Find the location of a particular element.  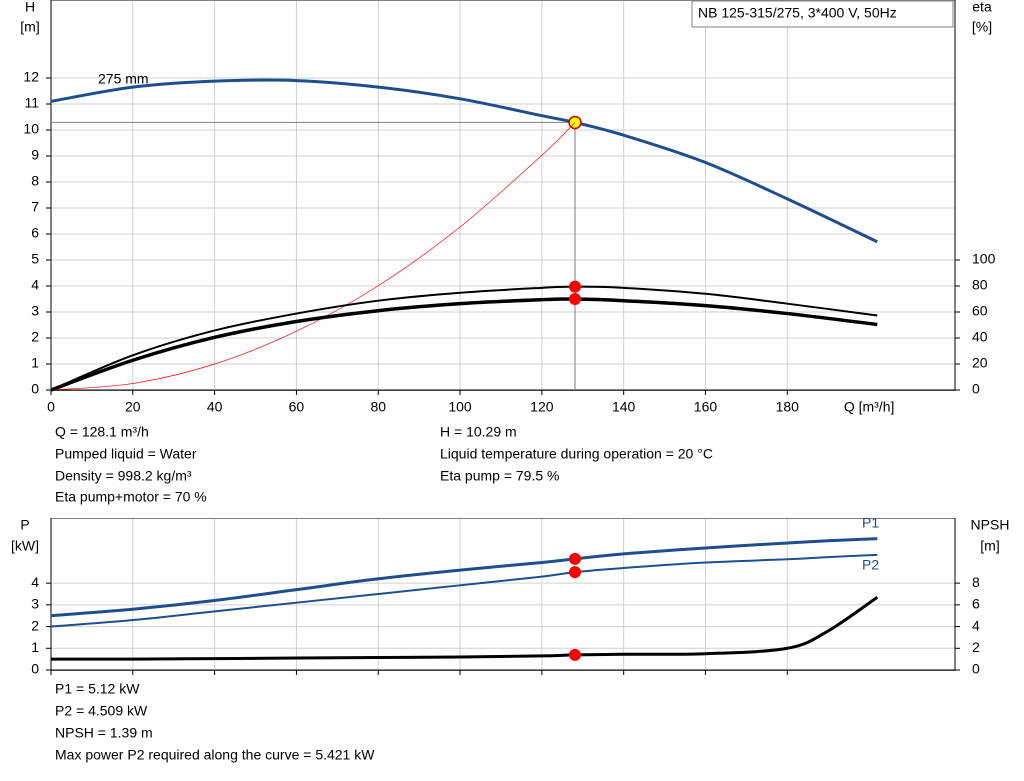

curve-label: P1 is located at coordinates (870, 523).